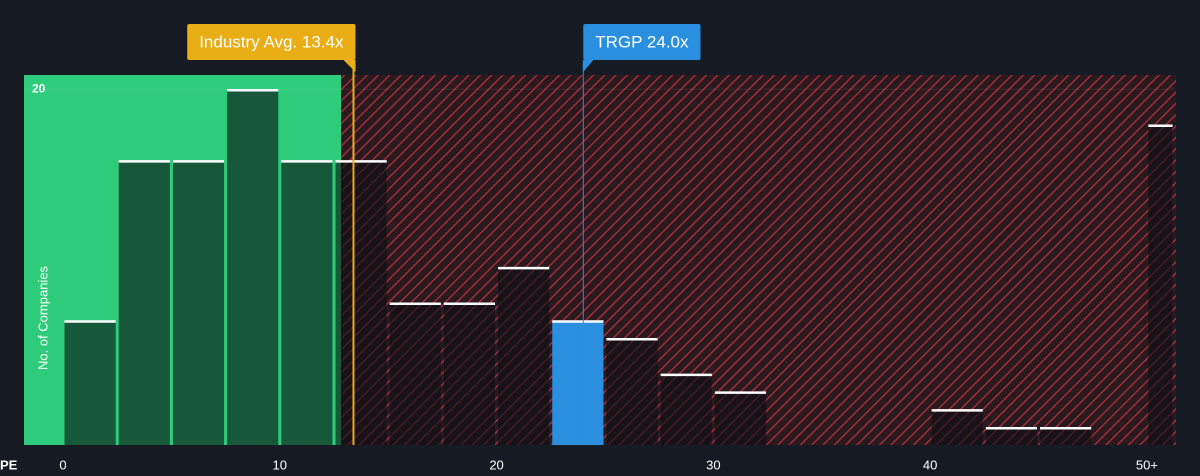 The height and width of the screenshot is (476, 1200). I want to click on x-tick-label: 50+, so click(1147, 464).